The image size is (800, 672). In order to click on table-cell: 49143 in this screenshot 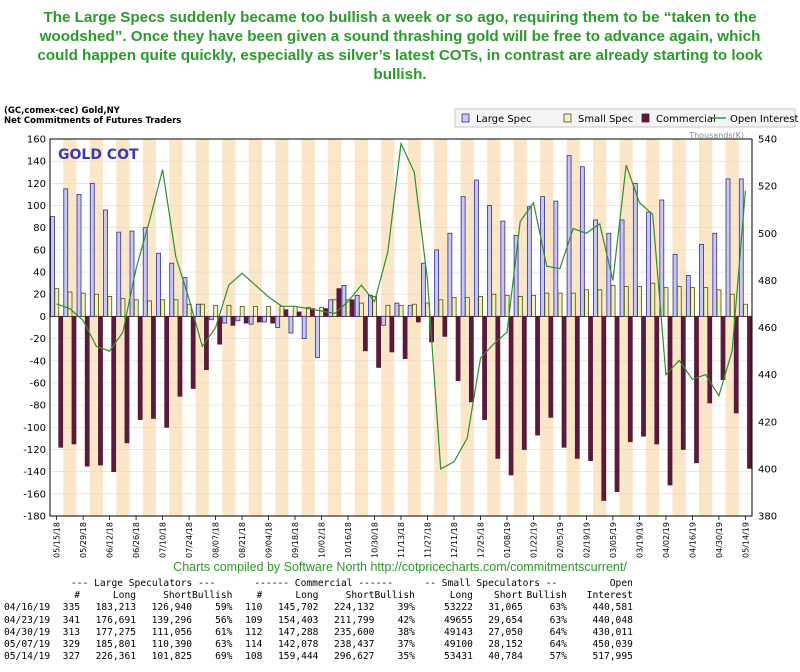, I will do `click(458, 632)`.